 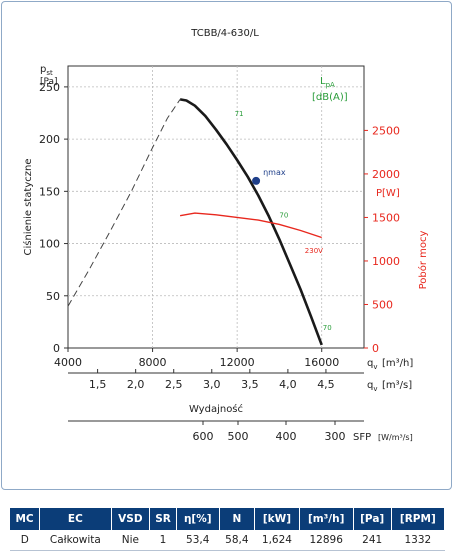 What do you see at coordinates (372, 540) in the screenshot?
I see `specs-cell: 241` at bounding box center [372, 540].